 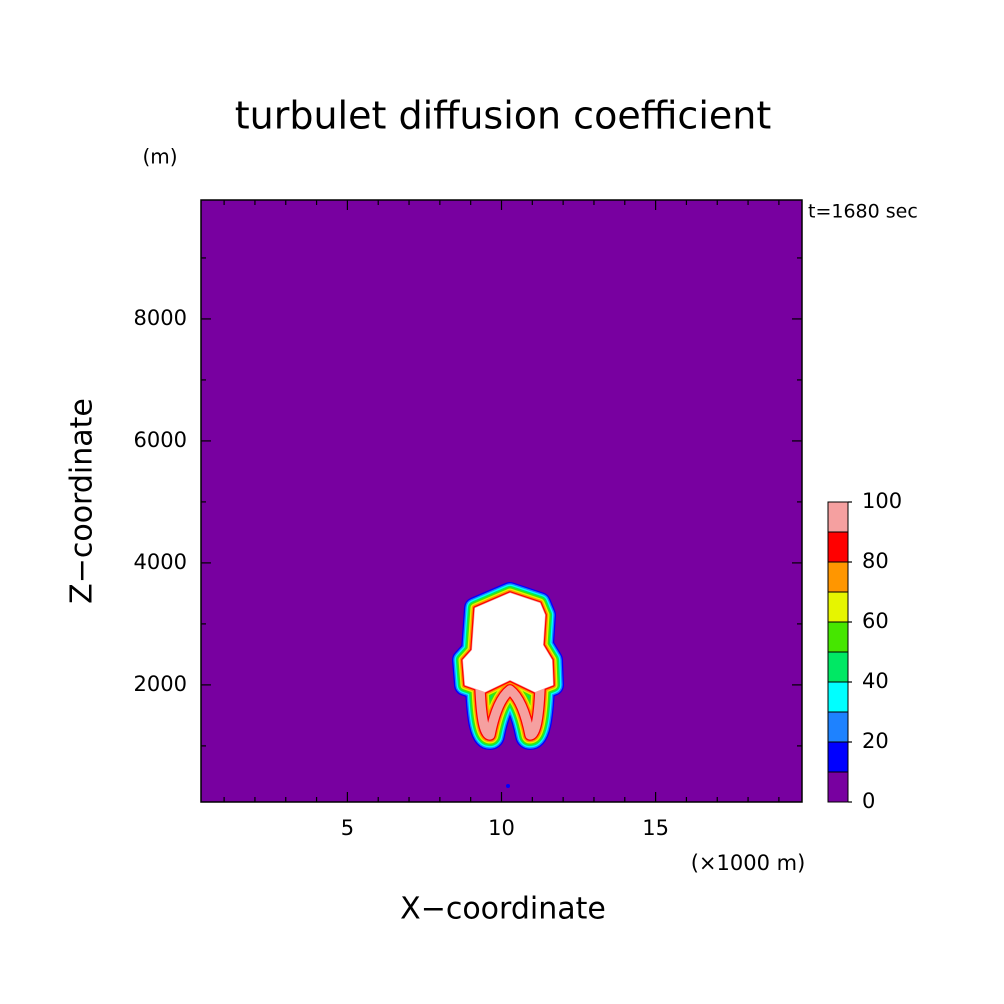 What do you see at coordinates (160, 440) in the screenshot?
I see `y-tick-label: 6000` at bounding box center [160, 440].